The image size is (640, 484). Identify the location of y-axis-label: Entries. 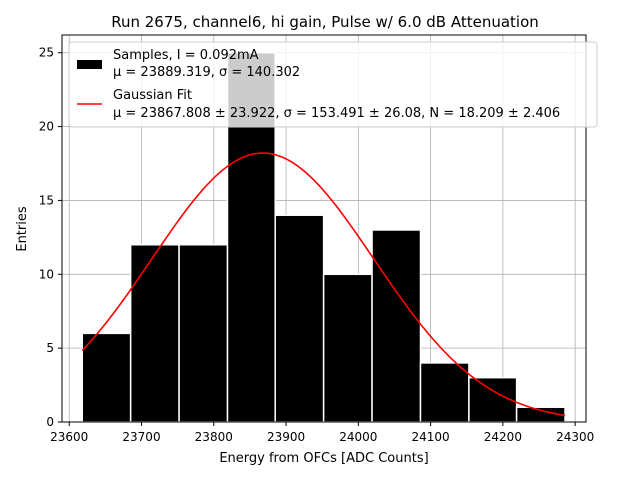
(22, 229).